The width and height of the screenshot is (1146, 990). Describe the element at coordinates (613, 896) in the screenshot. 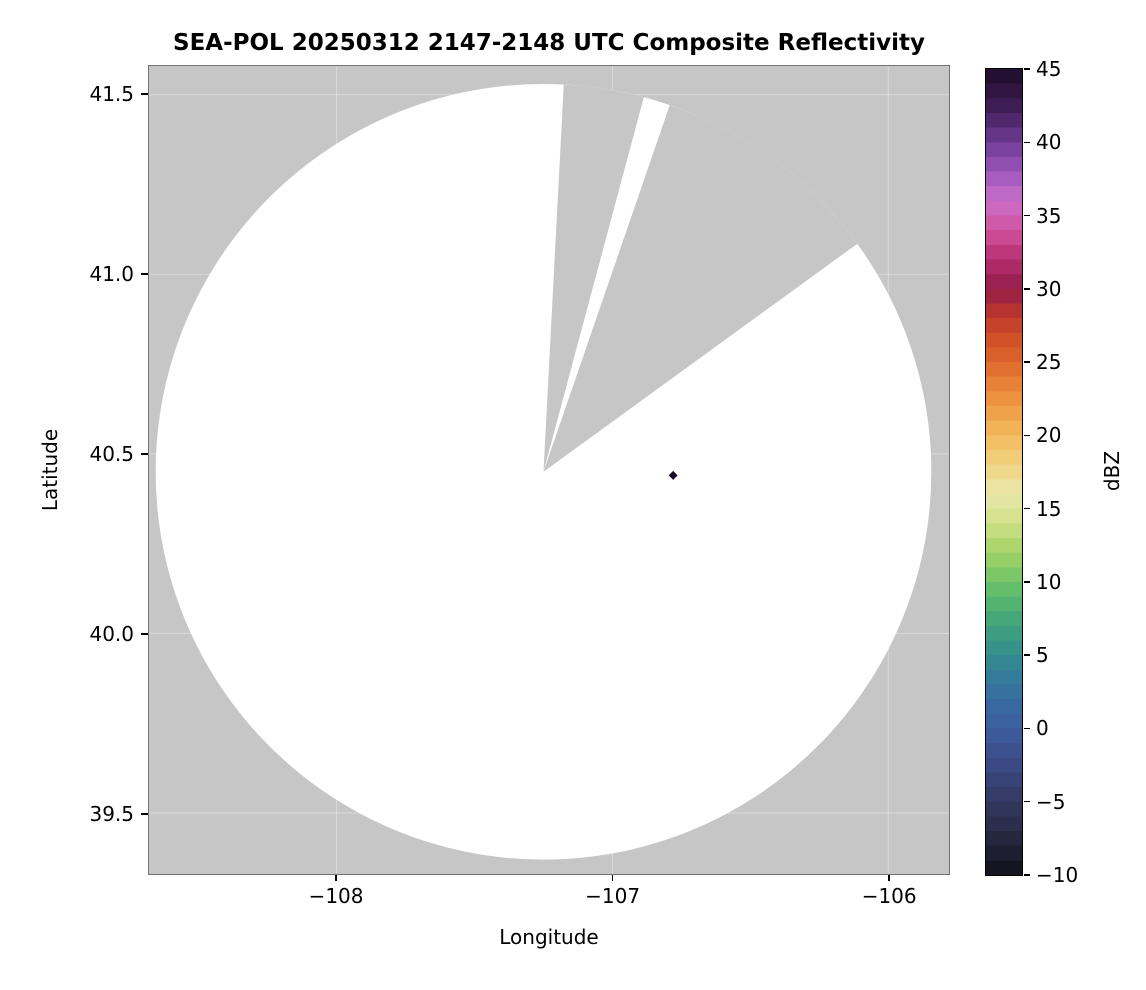

I see `x-tick-label: −107` at that location.